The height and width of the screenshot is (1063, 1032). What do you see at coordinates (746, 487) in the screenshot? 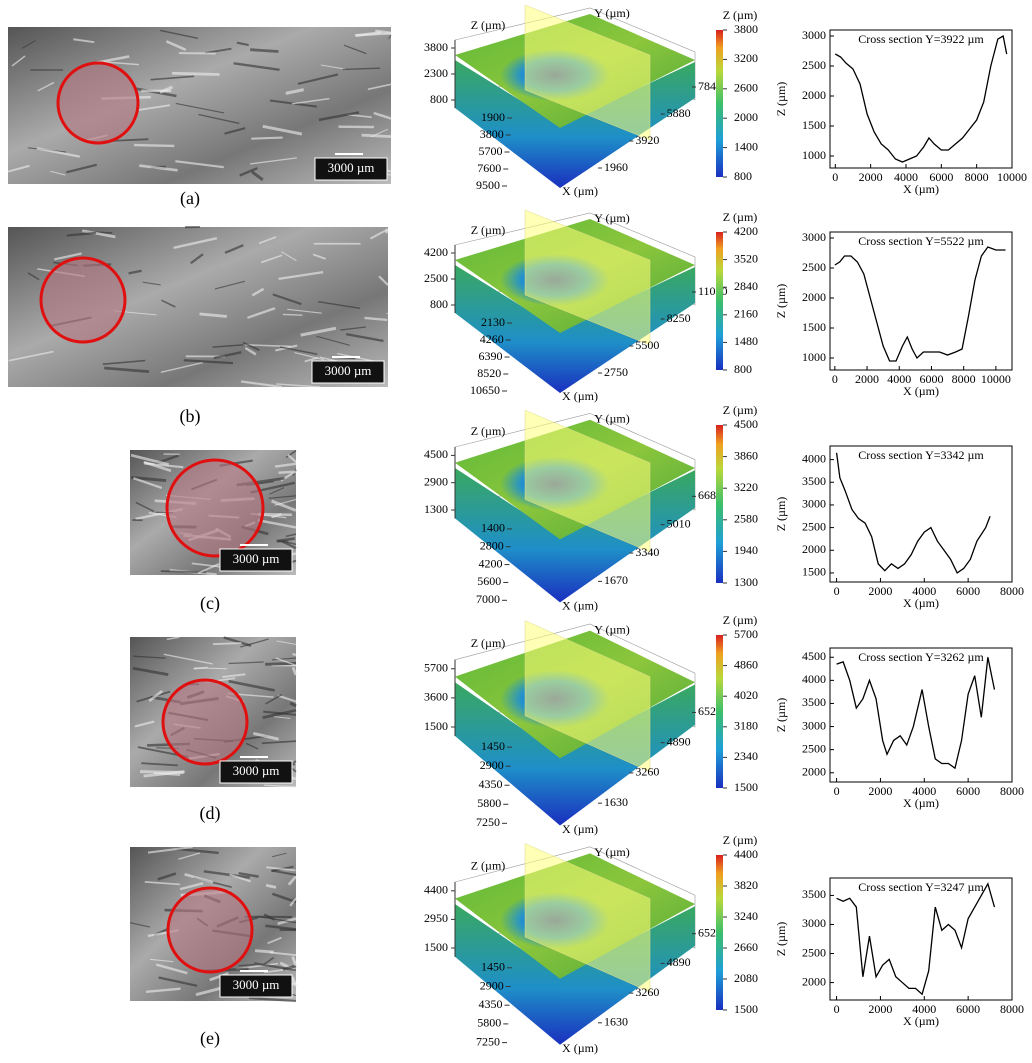
I see `colorbar-tick-label: 3220` at bounding box center [746, 487].